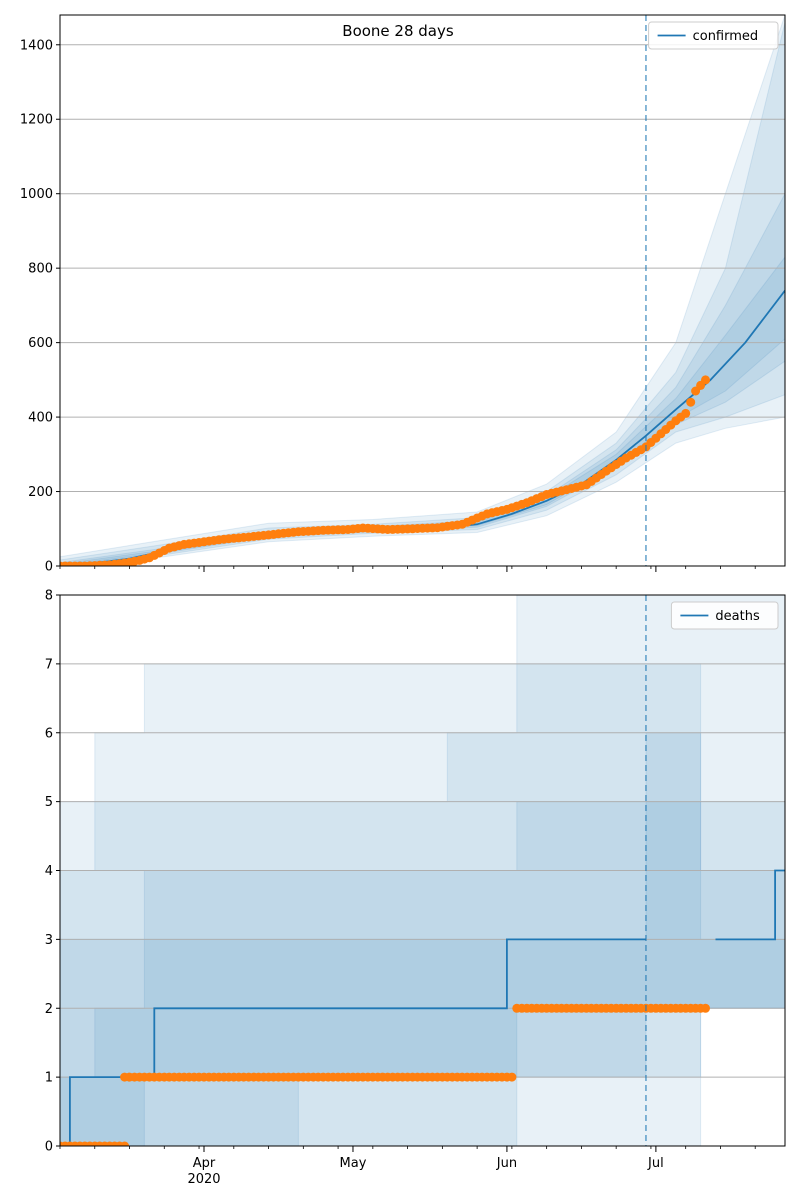 The image size is (800, 1200). What do you see at coordinates (40, 343) in the screenshot?
I see `y-tick-label: 600` at bounding box center [40, 343].